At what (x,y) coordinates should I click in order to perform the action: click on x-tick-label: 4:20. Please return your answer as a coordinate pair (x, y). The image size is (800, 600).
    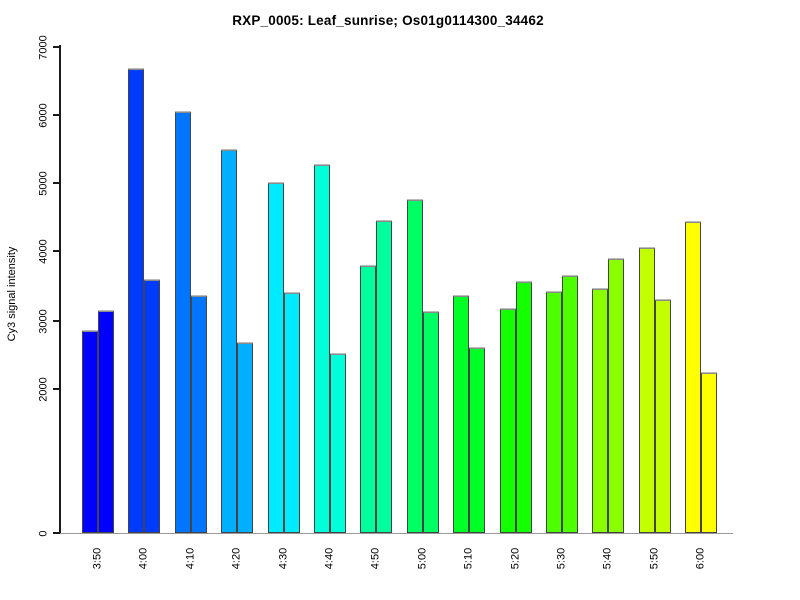
    Looking at the image, I should click on (236, 558).